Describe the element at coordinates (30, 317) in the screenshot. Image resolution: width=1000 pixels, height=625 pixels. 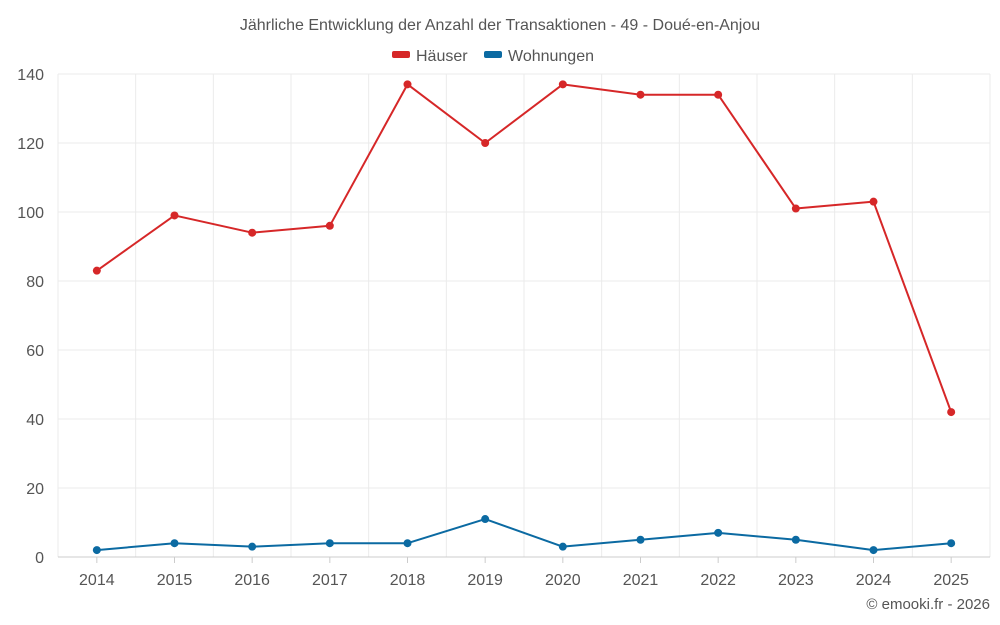
I see `y-axis-ticks: 0 20 40 60 80 100 120 140` at that location.